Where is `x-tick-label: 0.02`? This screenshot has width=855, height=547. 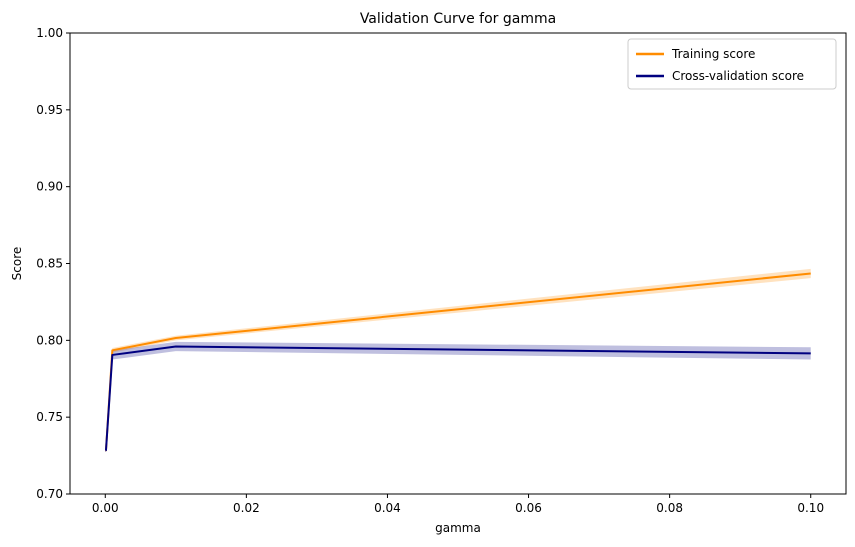
x-tick-label: 0.02 is located at coordinates (246, 508).